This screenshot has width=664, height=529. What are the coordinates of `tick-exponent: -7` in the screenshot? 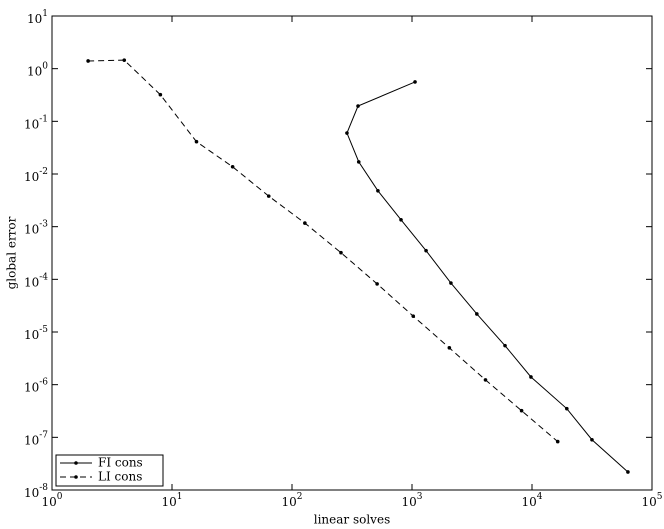 It's located at (43, 435).